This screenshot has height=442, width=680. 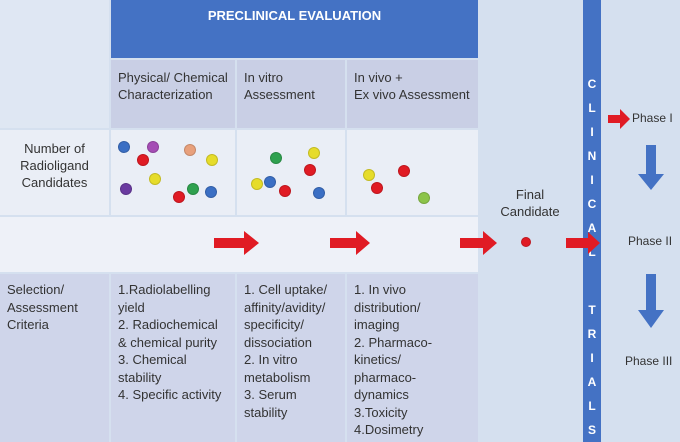 I want to click on final-candidate-label: Final Candidate, so click(x=530, y=203).